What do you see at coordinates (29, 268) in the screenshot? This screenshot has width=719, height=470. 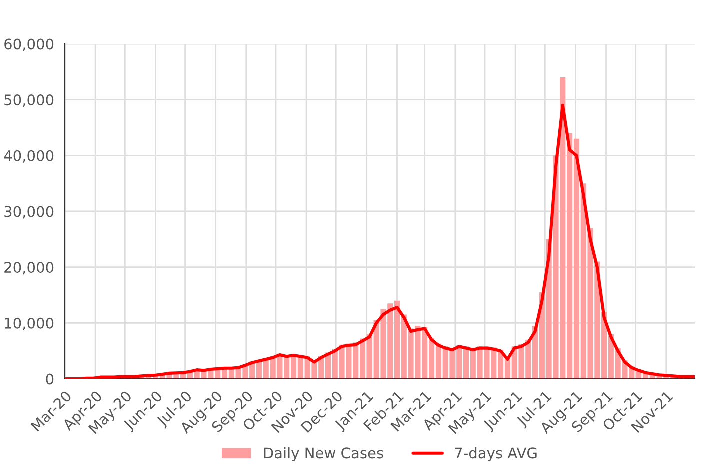 I see `y-tick-label: 20,000` at bounding box center [29, 268].